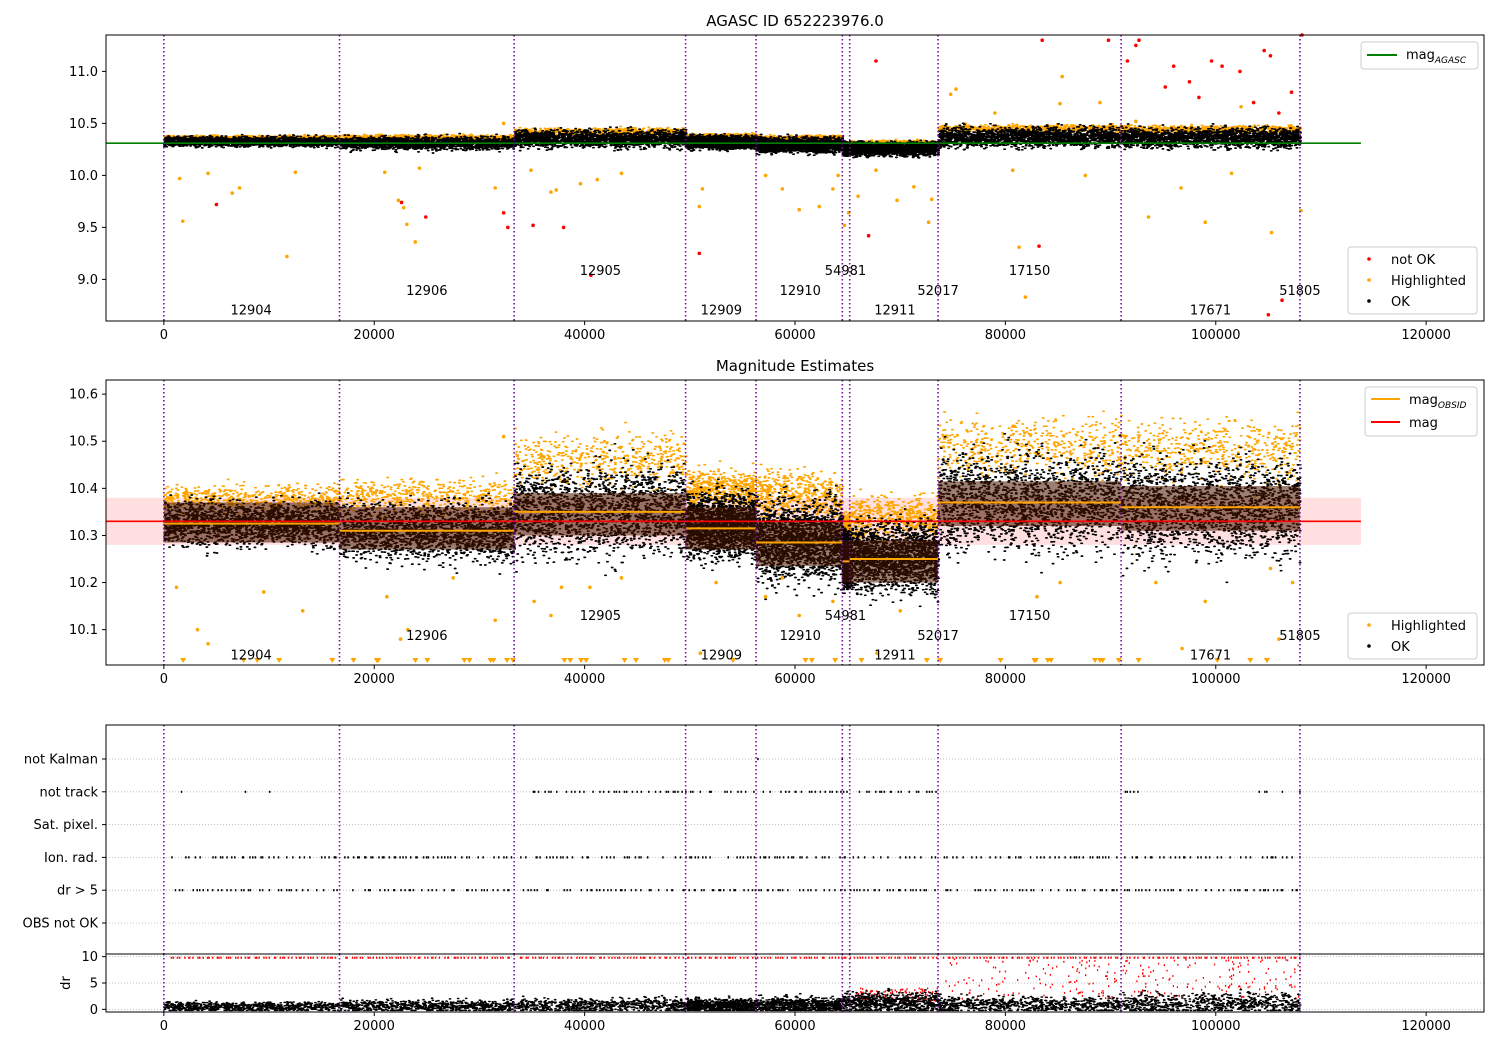  Describe the element at coordinates (584, 679) in the screenshot. I see `p2-xtick-label-2: 40000` at that location.